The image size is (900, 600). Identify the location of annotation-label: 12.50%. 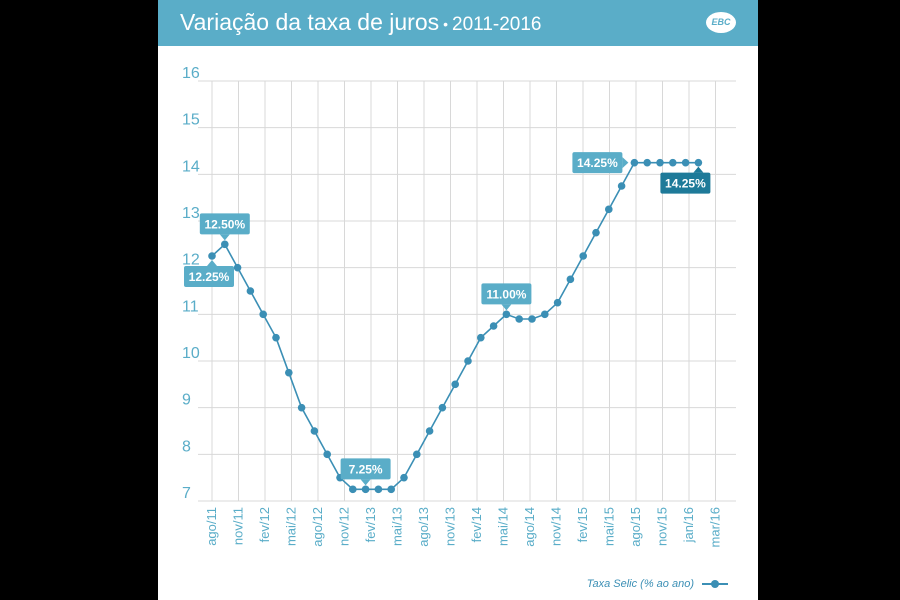
(224, 224).